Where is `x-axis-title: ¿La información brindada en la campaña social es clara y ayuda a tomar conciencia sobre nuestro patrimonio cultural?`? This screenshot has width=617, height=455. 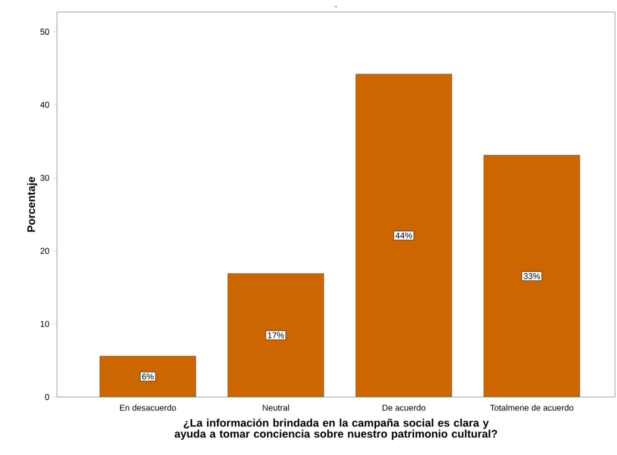 x-axis-title: ¿La información brindada en la campaña social es clara y ayuda a tomar conciencia sobre nuestro patrimonio cultural? is located at coordinates (336, 429).